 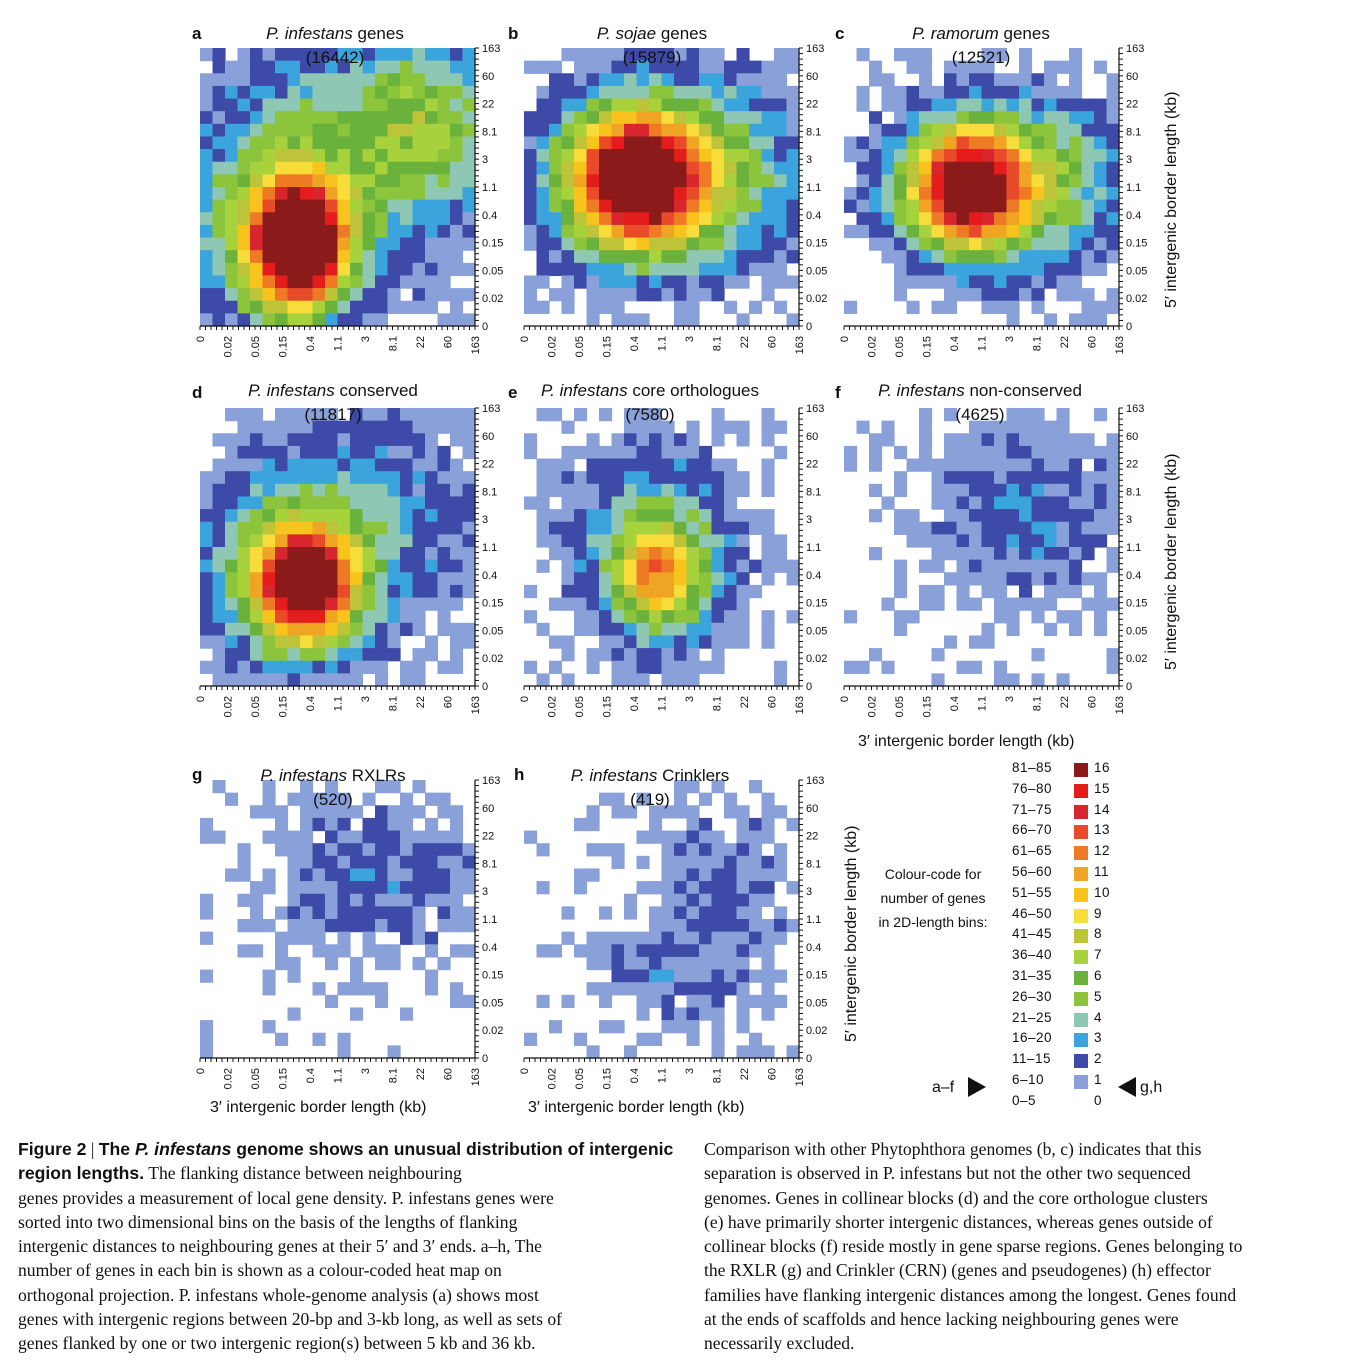 What do you see at coordinates (491, 409) in the screenshot?
I see `y-tick-label: 163` at bounding box center [491, 409].